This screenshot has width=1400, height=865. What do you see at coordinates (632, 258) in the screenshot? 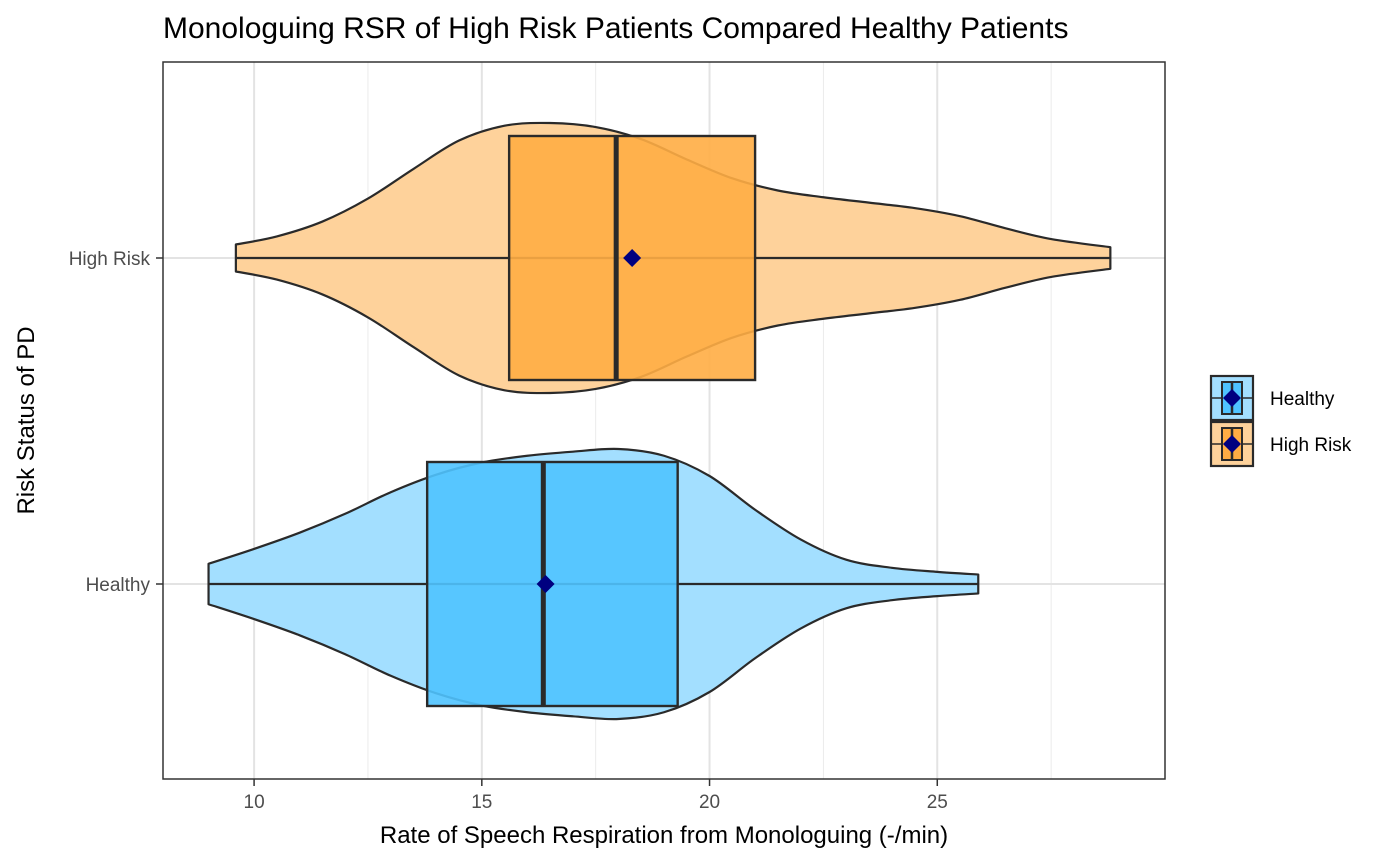
I see `mean-marker-high-risk` at bounding box center [632, 258].